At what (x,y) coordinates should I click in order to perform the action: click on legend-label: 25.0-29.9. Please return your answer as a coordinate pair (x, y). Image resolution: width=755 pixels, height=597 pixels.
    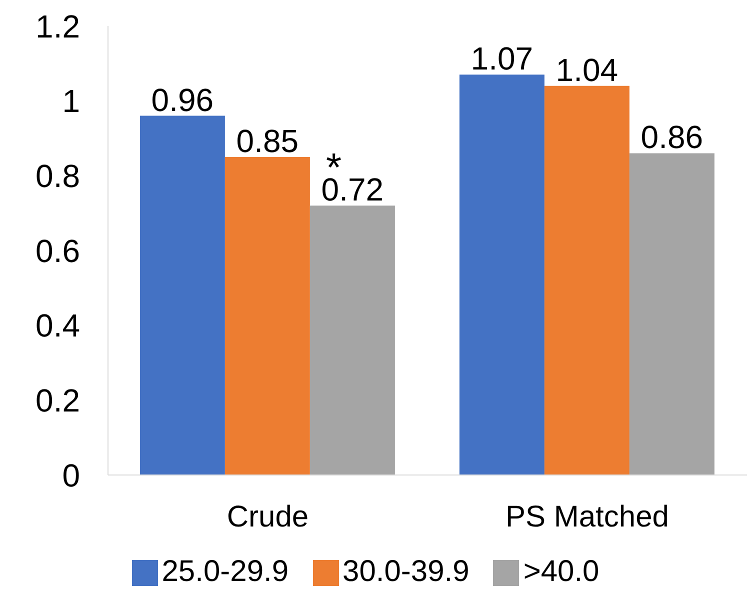
    Looking at the image, I should click on (225, 571).